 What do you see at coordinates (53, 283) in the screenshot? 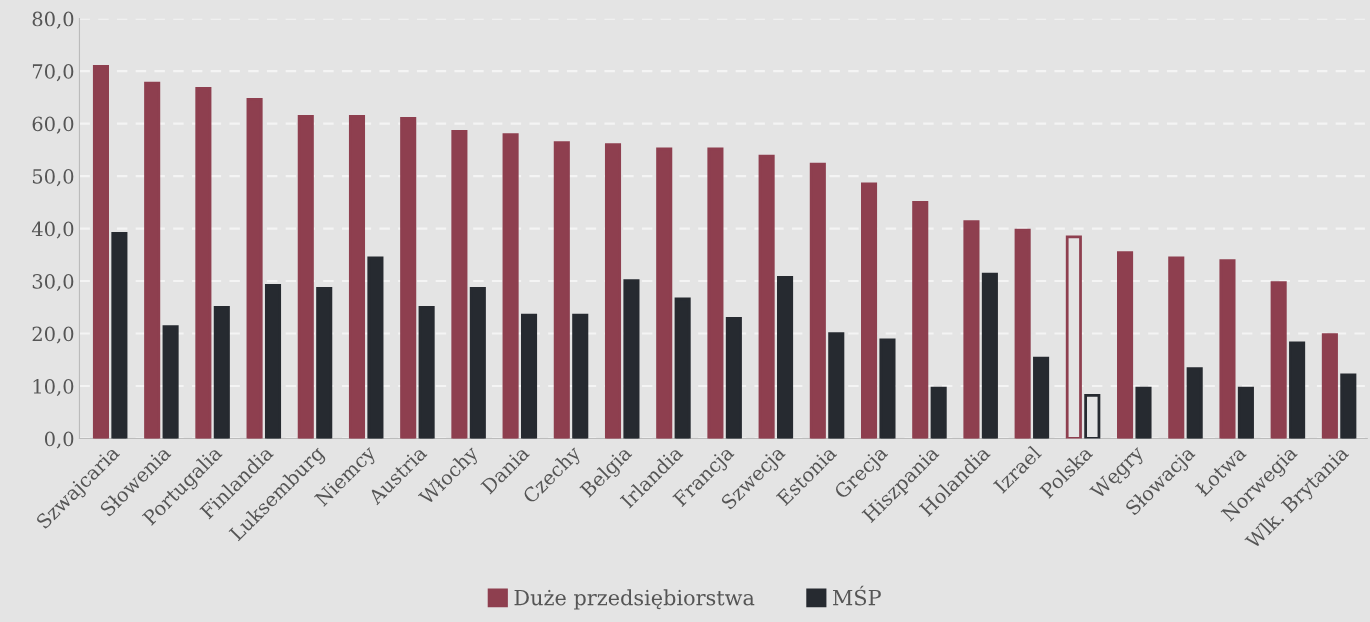
I see `y-tick-label: 30,0` at bounding box center [53, 283].